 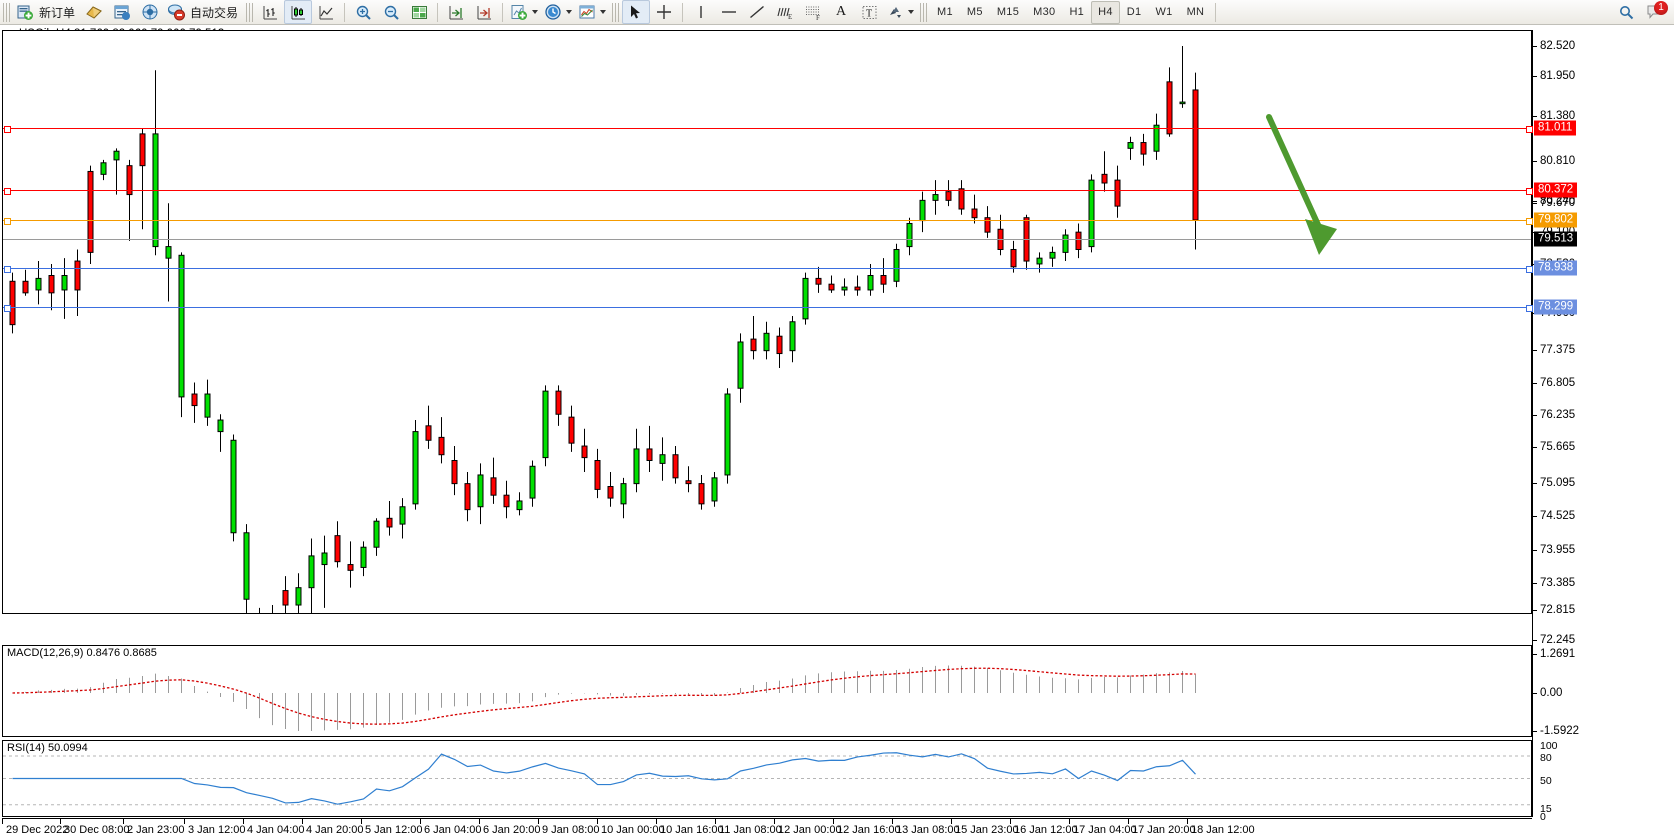 I want to click on macd-label: MACD(12,26,9) 0.8476 0.8685, so click(x=82, y=653).